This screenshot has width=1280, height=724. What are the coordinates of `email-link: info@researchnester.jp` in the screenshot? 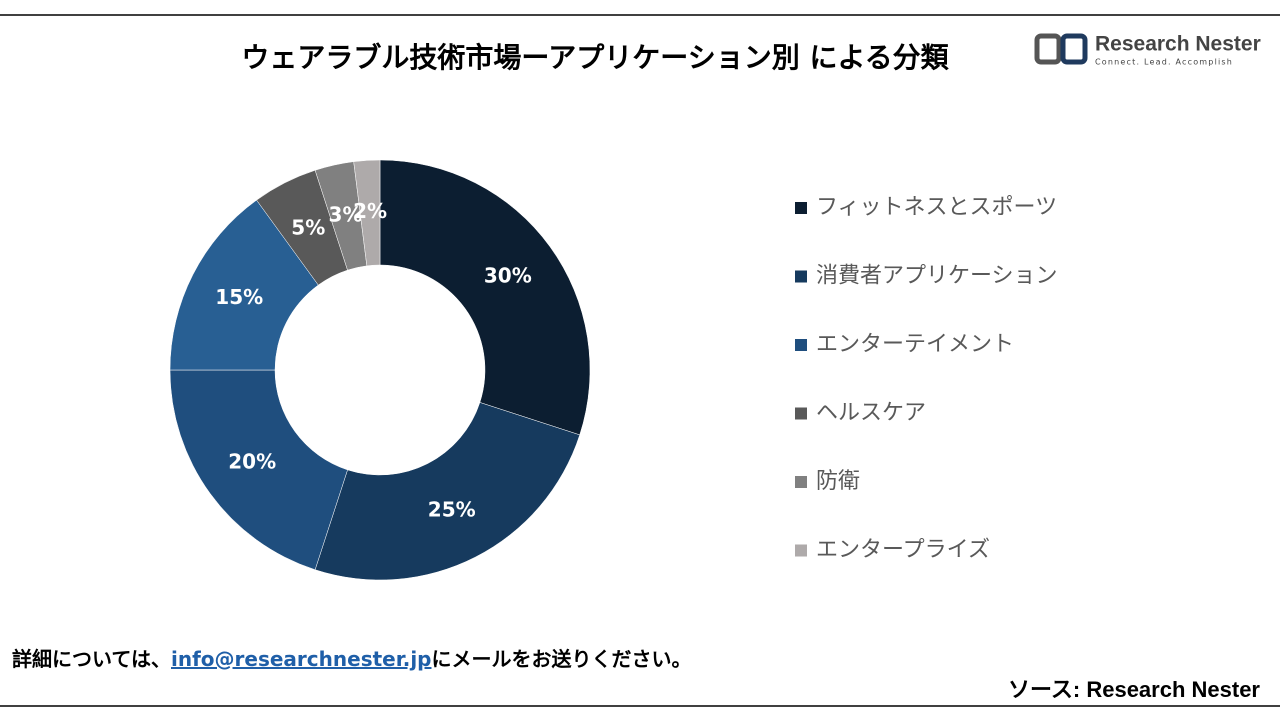 It's located at (301, 659).